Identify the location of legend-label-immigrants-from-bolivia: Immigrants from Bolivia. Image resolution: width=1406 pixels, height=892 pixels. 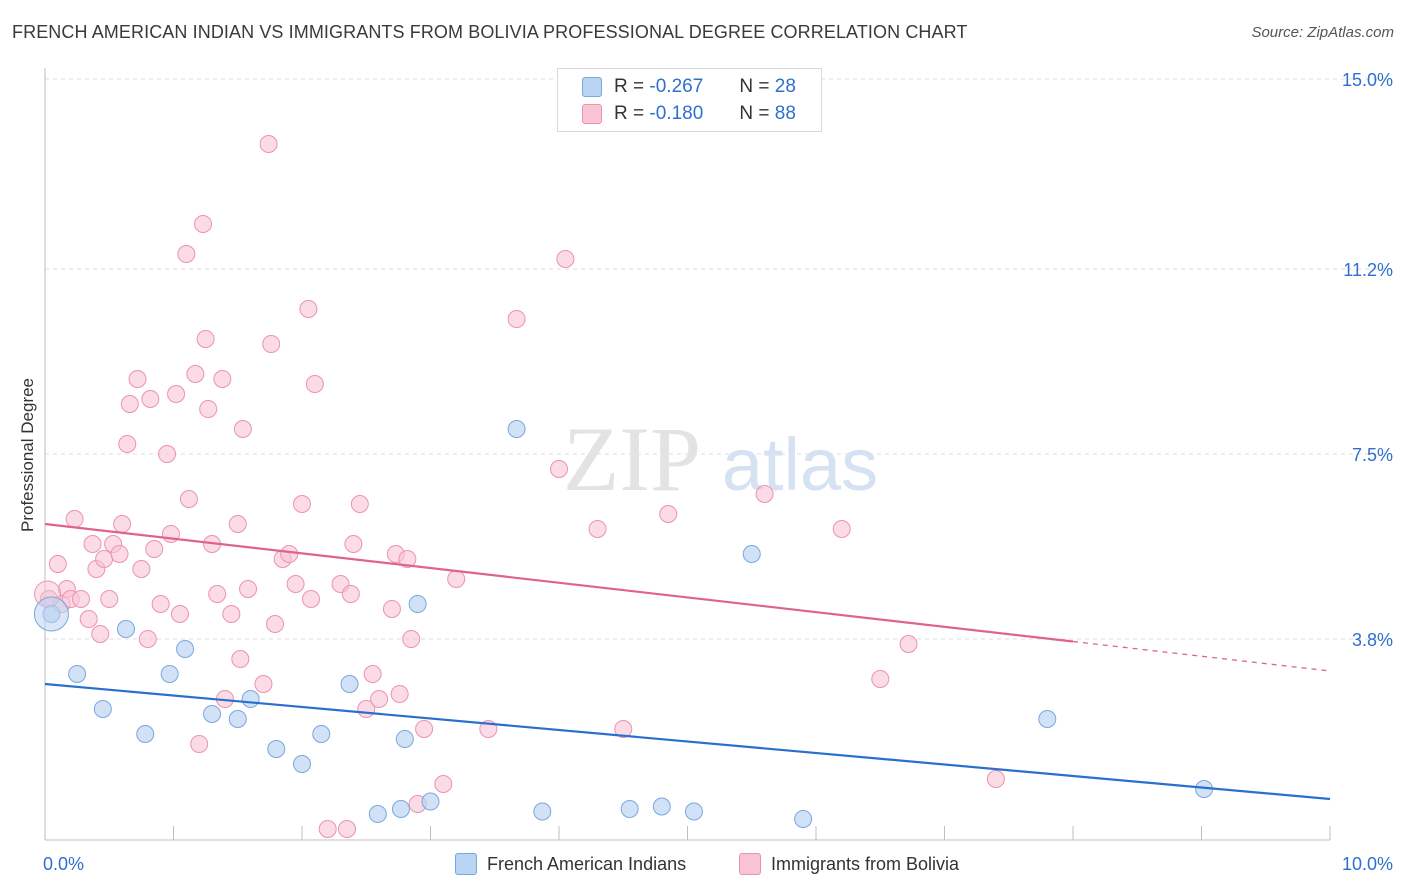
(865, 863).